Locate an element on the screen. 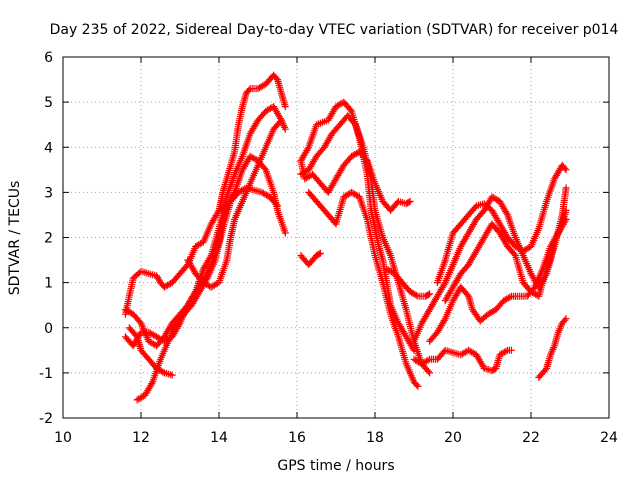  x-tick-label: 14 is located at coordinates (219, 438).